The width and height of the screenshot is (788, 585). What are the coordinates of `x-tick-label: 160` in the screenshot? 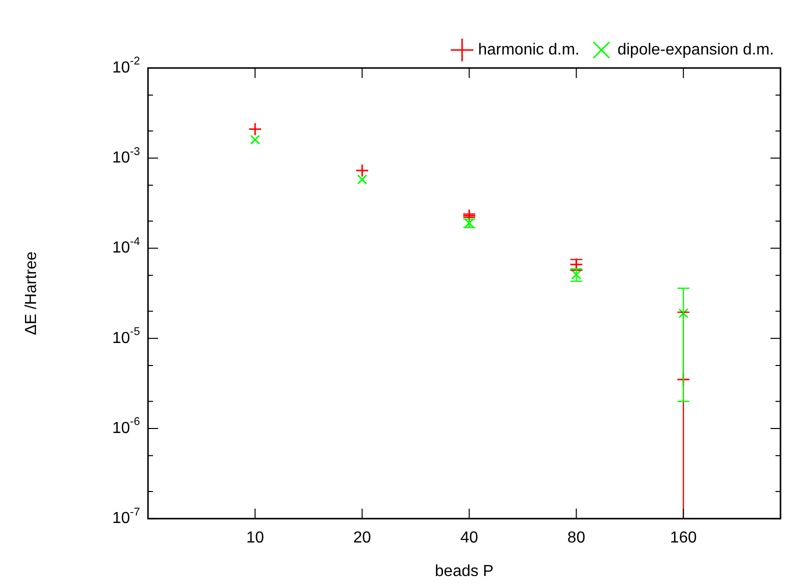 It's located at (683, 538).